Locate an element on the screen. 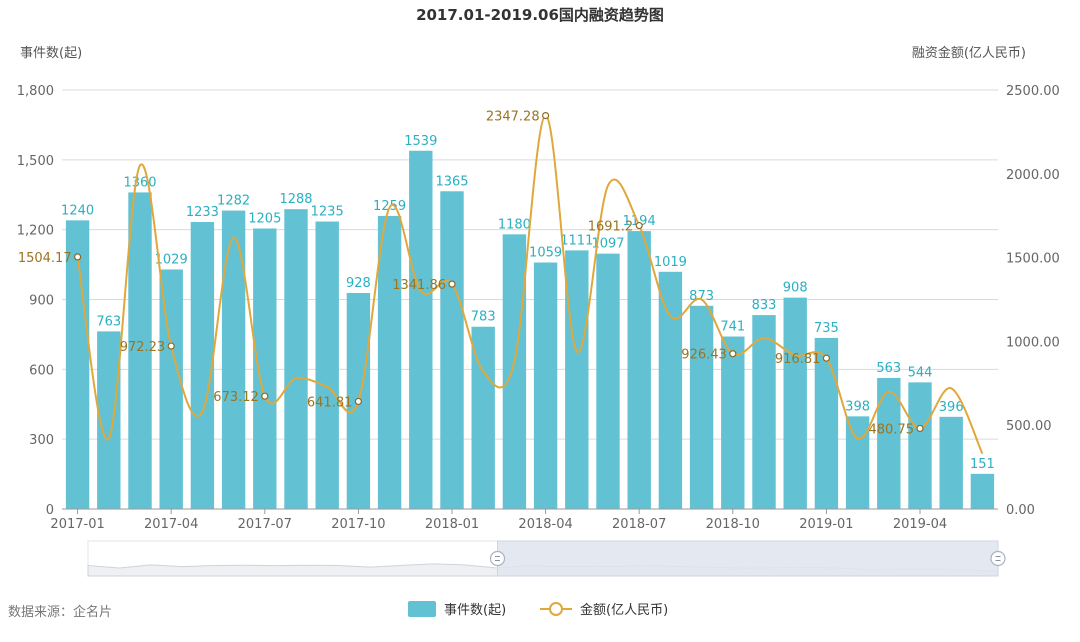 The height and width of the screenshot is (642, 1080). right-tick-label: 1500.00 is located at coordinates (1033, 259).